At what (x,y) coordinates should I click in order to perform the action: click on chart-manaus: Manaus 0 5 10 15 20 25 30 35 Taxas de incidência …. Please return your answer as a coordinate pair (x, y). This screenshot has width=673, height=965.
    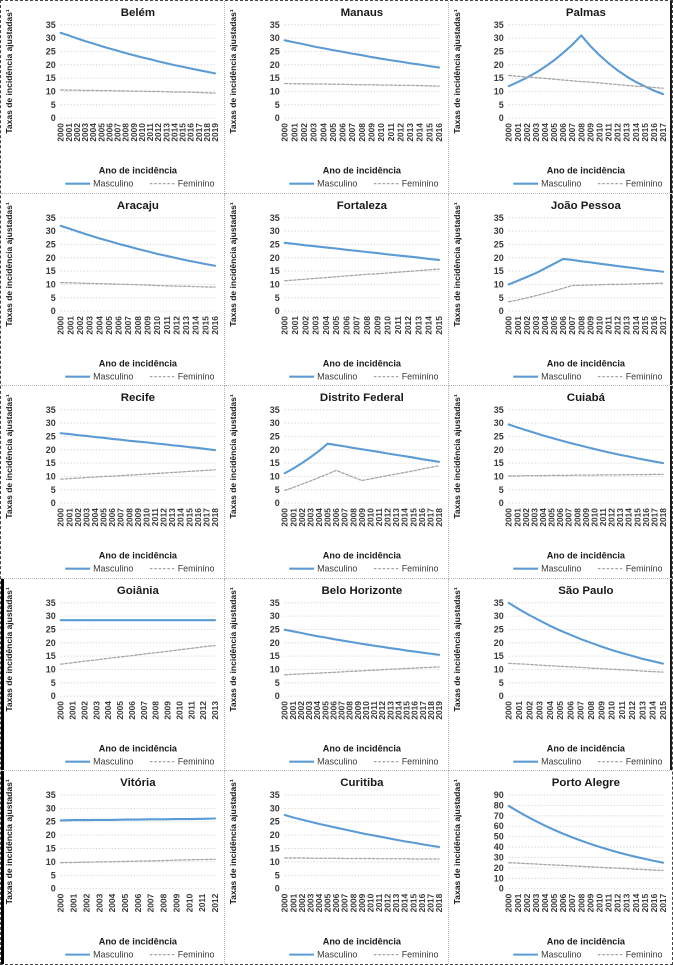
    Looking at the image, I should click on (337, 97).